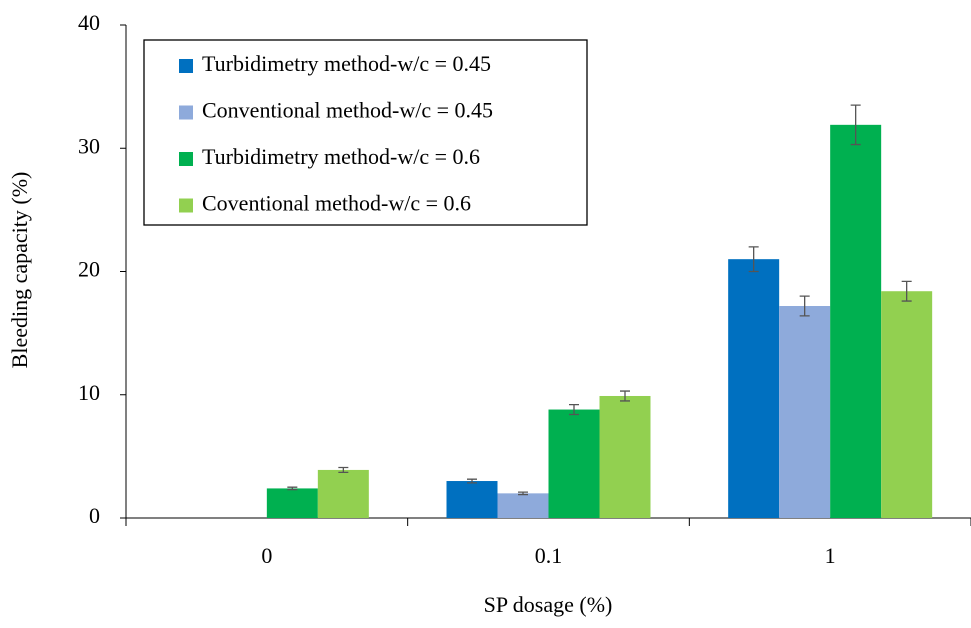  I want to click on legend-label: Conventional method-w/c = 0.45, so click(347, 110).